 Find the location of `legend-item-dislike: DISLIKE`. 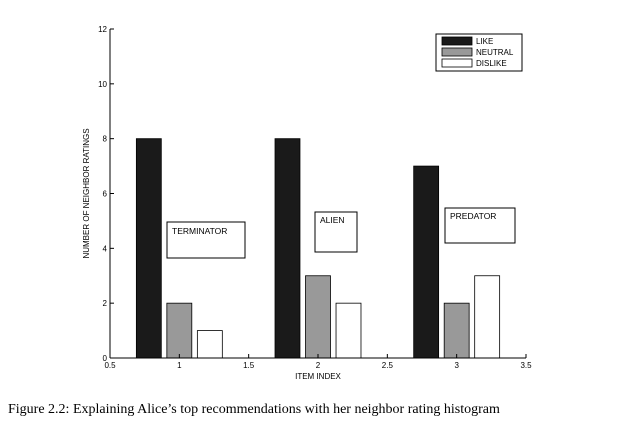

legend-item-dislike: DISLIKE is located at coordinates (474, 63).